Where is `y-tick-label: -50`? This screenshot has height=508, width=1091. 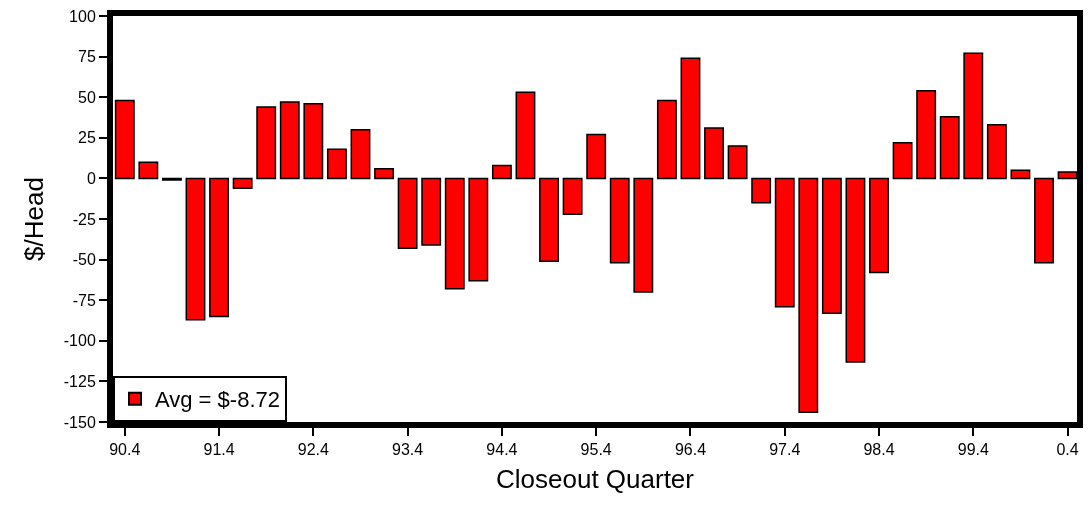
y-tick-label: -50 is located at coordinates (84, 260).